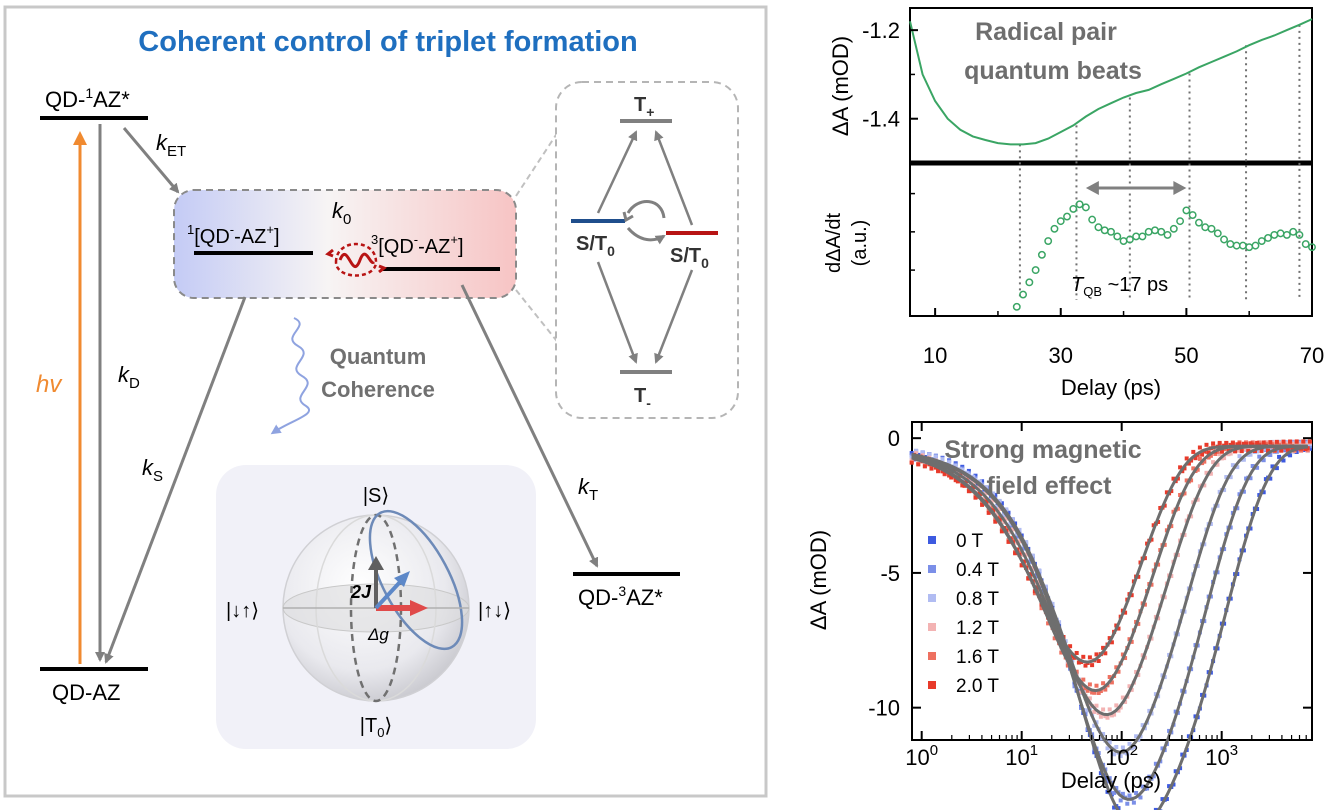 The height and width of the screenshot is (810, 1340). What do you see at coordinates (529, 426) in the screenshot?
I see `arrow-kt` at bounding box center [529, 426].